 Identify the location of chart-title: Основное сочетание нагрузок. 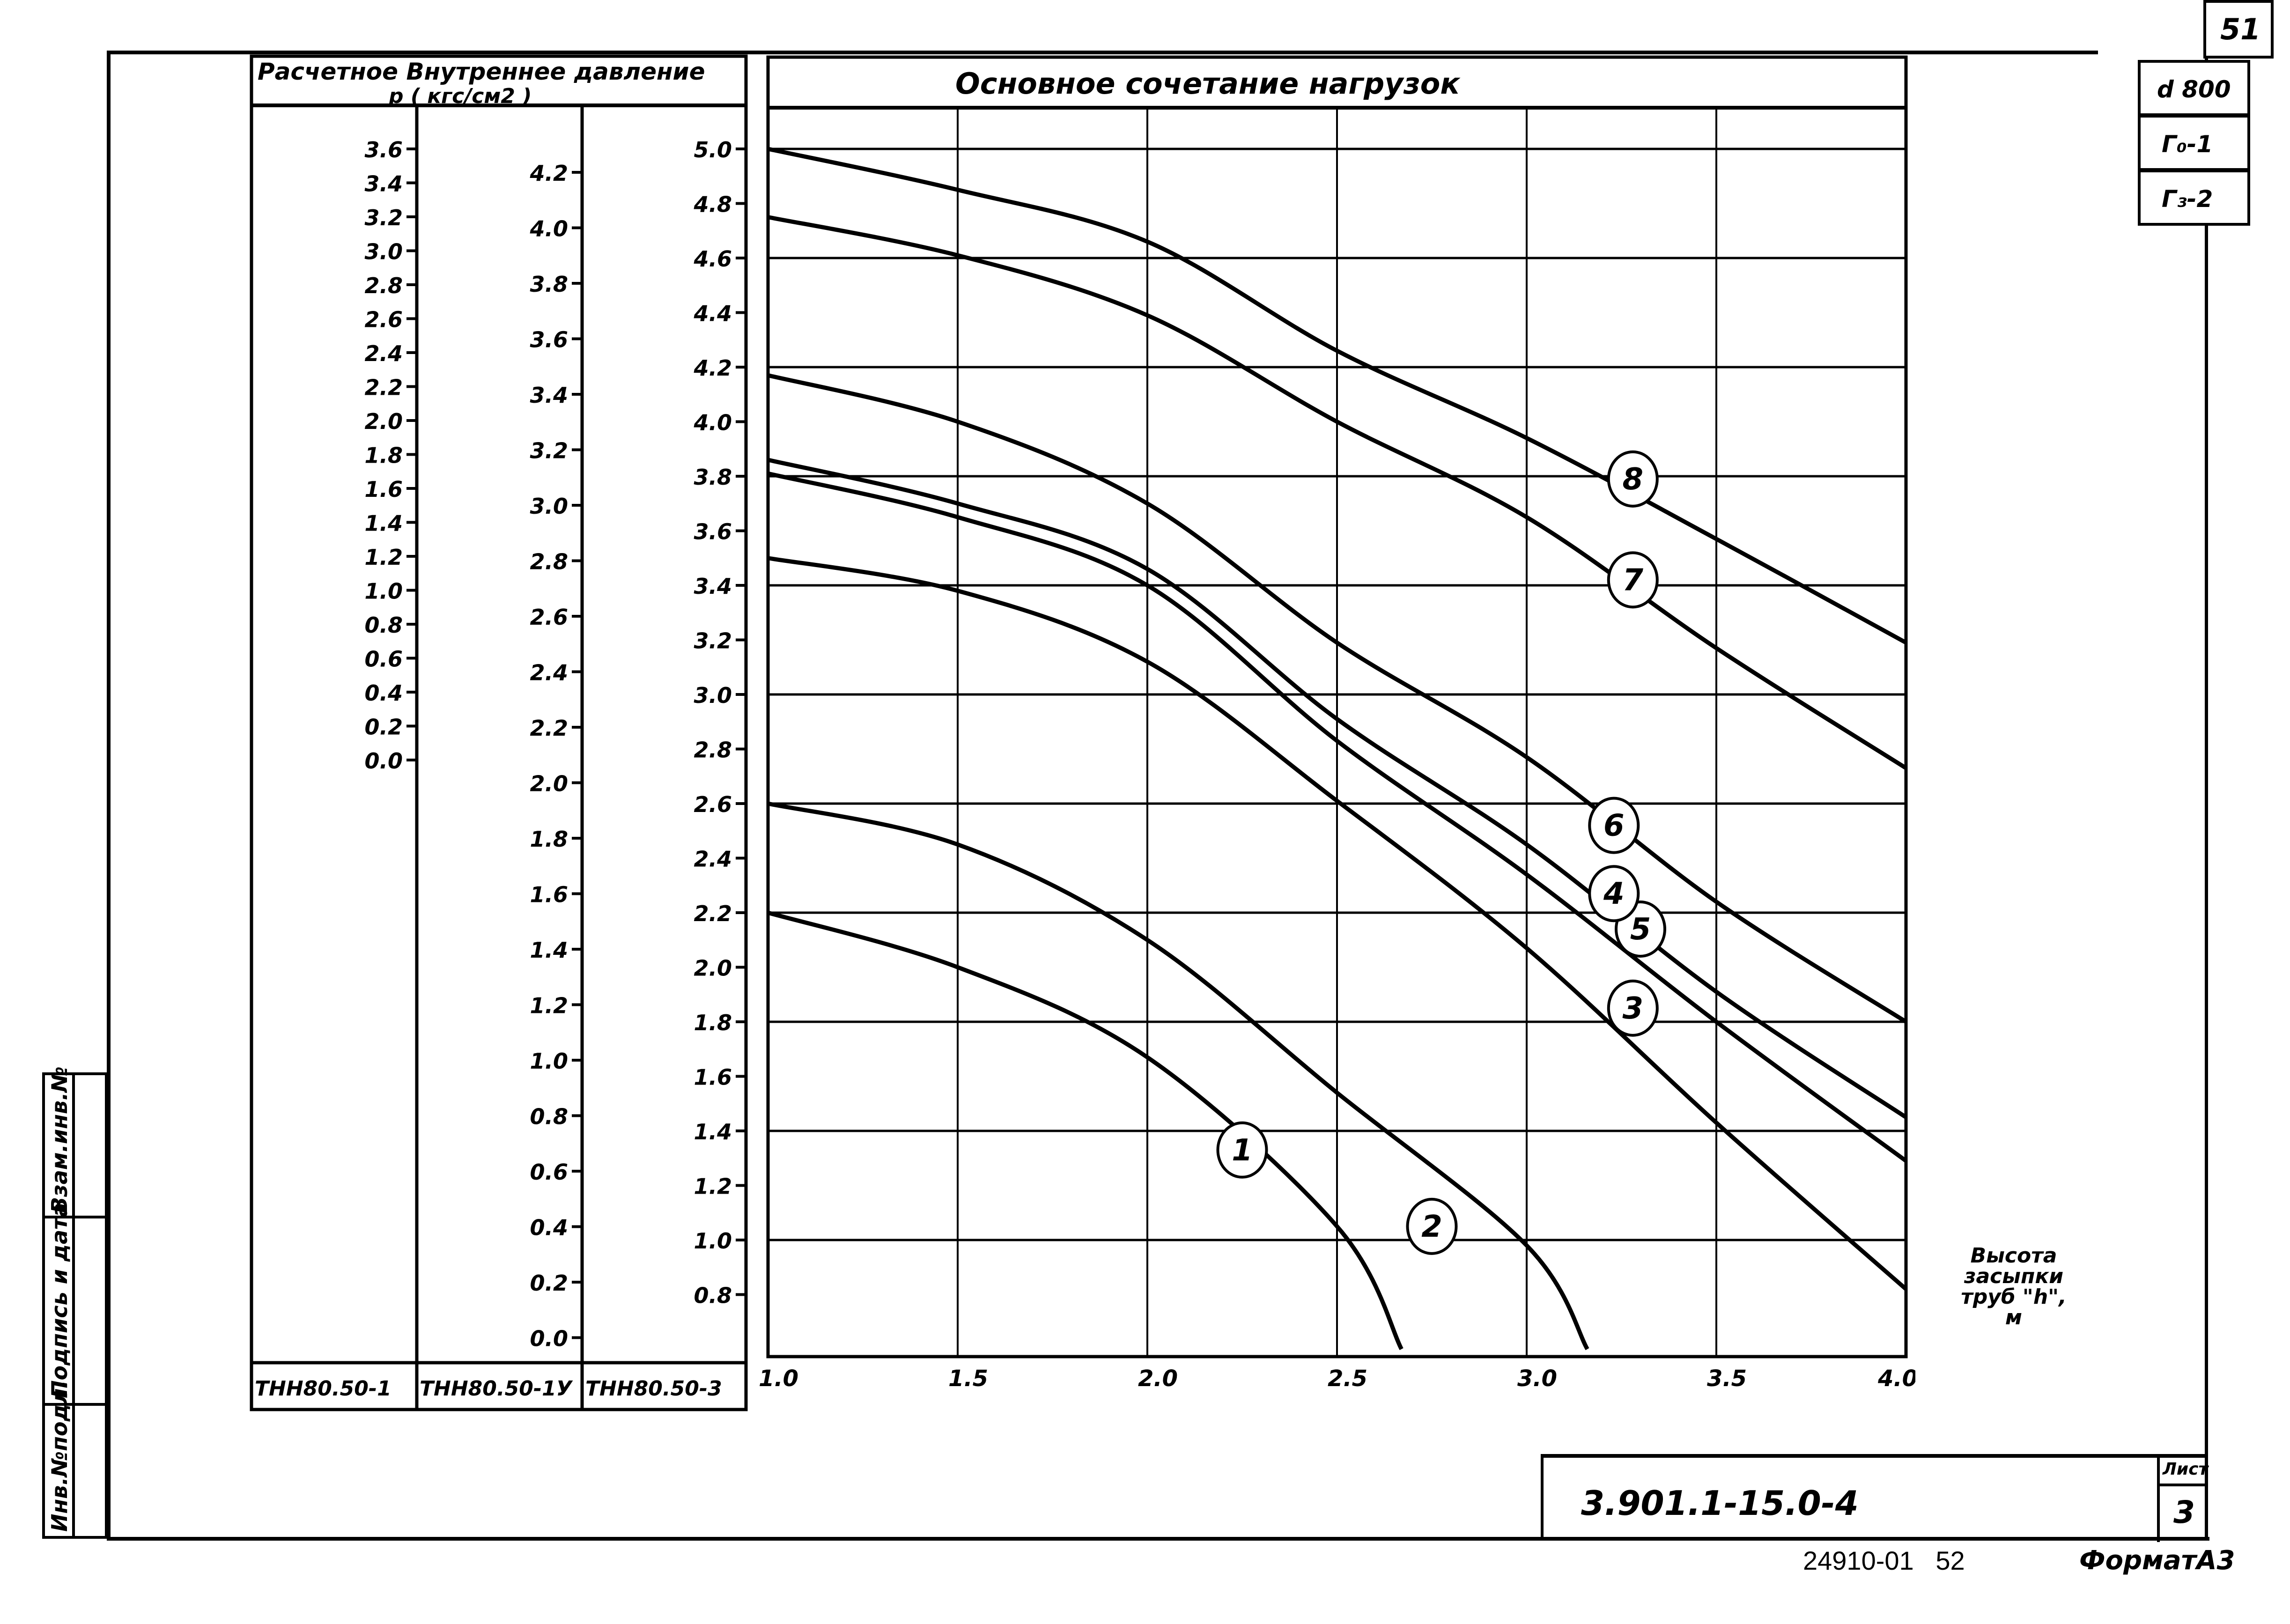
(1208, 83).